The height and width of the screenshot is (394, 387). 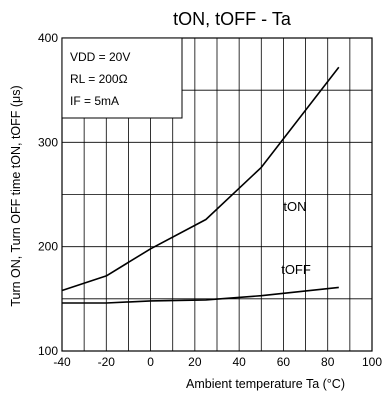 What do you see at coordinates (150, 362) in the screenshot?
I see `x-tick-label: 0` at bounding box center [150, 362].